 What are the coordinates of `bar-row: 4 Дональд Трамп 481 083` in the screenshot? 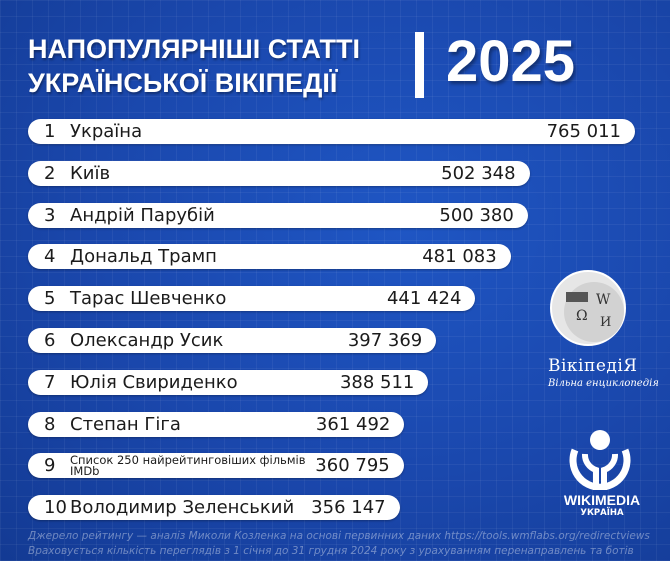 It's located at (269, 257).